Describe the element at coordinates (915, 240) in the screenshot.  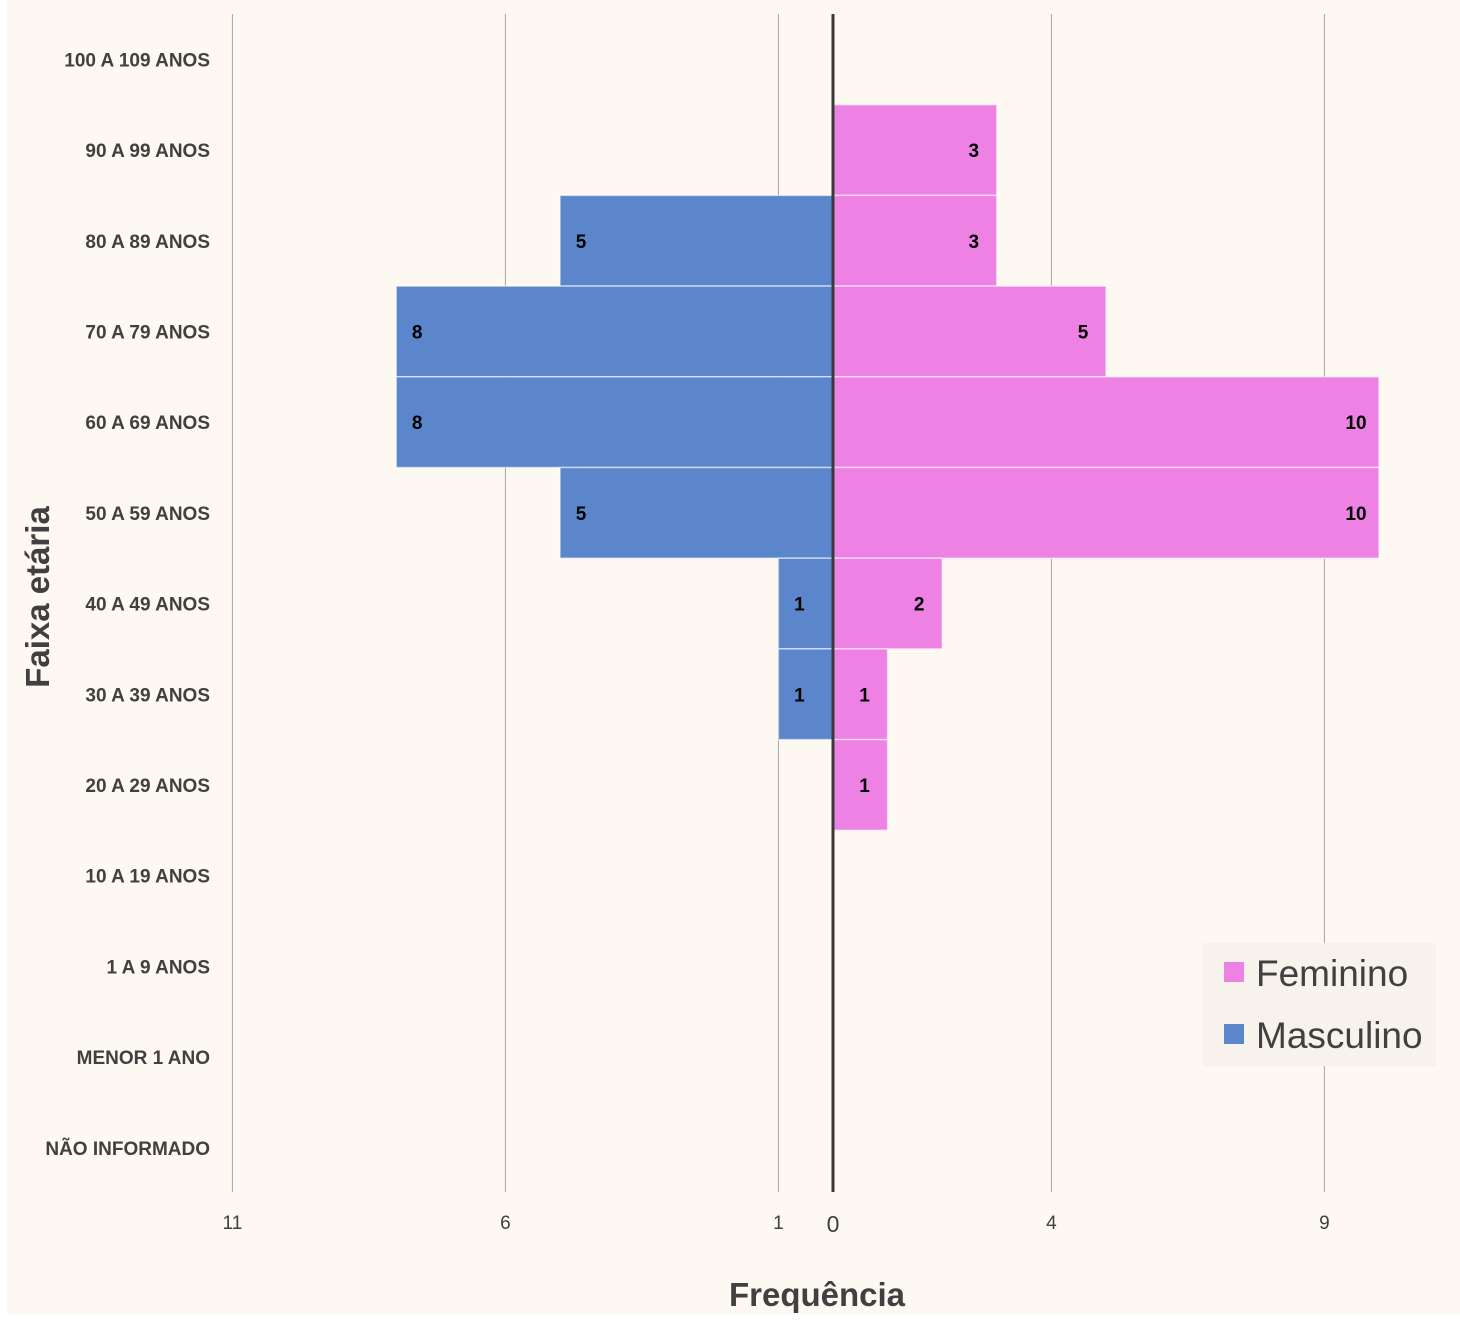
I see `bar-feminino-80-a-89-anos` at that location.